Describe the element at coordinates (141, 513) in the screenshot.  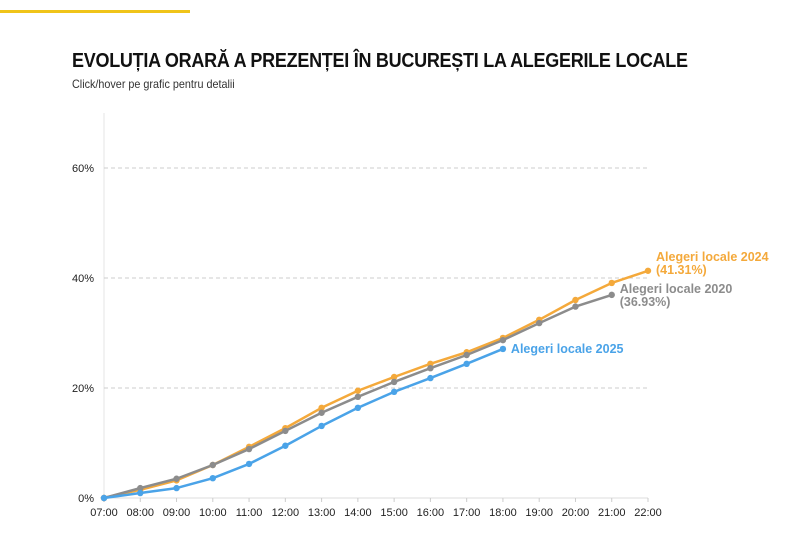
I see `x-tick-label: 08:00` at that location.